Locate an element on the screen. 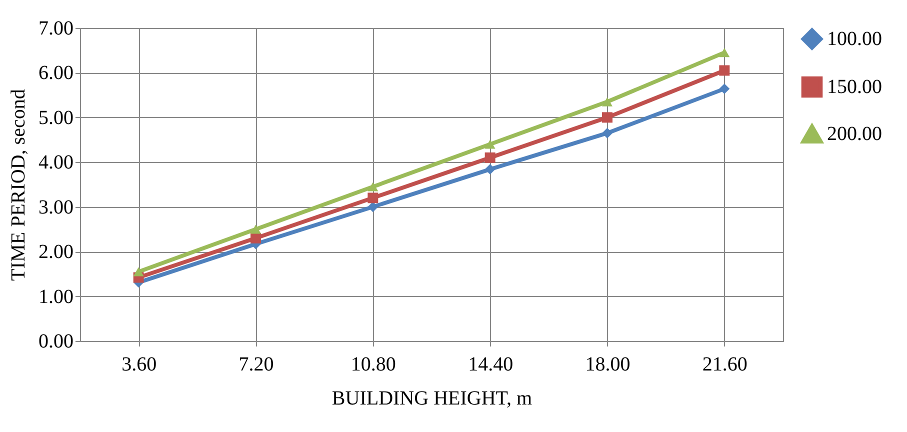  x-axis-title: BUILDING HEIGHT, m is located at coordinates (432, 399).